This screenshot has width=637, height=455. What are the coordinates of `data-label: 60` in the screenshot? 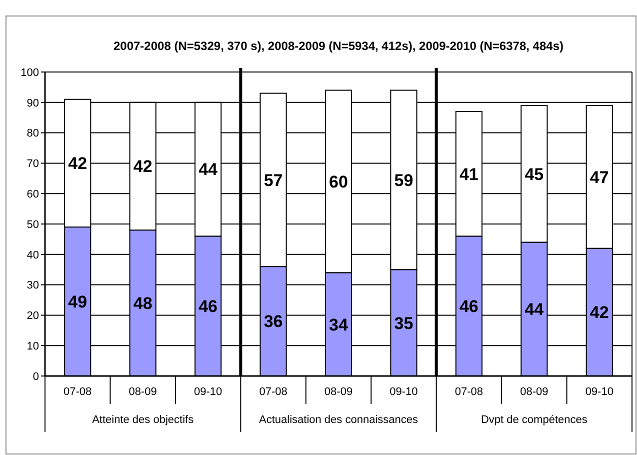 It's located at (338, 182).